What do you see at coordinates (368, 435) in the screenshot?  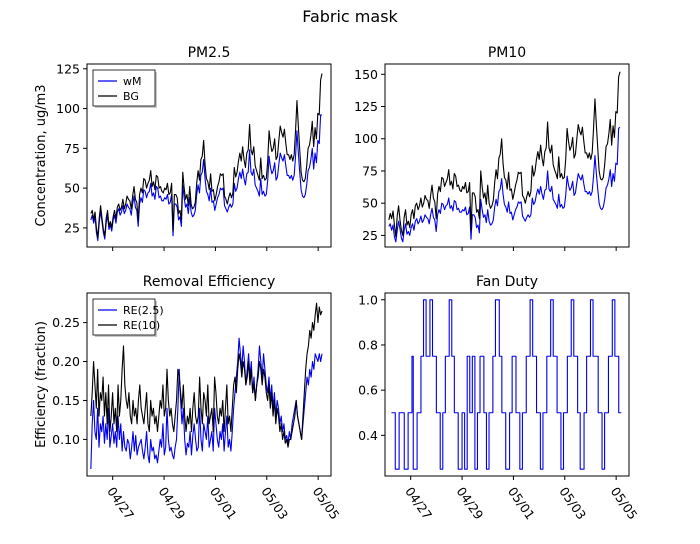 I see `y-tick-label: 0.4` at bounding box center [368, 435].